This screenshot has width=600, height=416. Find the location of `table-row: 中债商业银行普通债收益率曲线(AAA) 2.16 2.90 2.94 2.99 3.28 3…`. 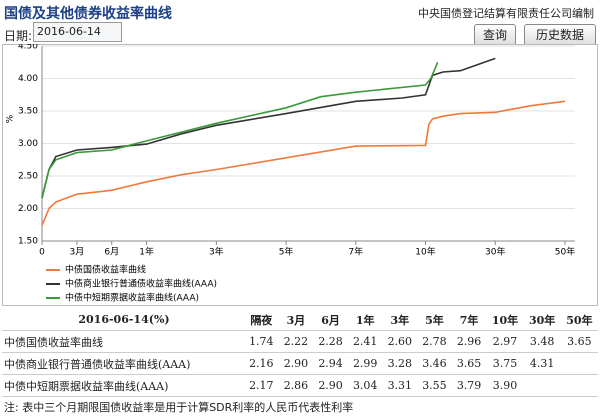

table-row: 中债商业银行普通债收益率曲线(AAA) 2.16 2.90 2.94 2.99 3.28 3… is located at coordinates (300, 363).